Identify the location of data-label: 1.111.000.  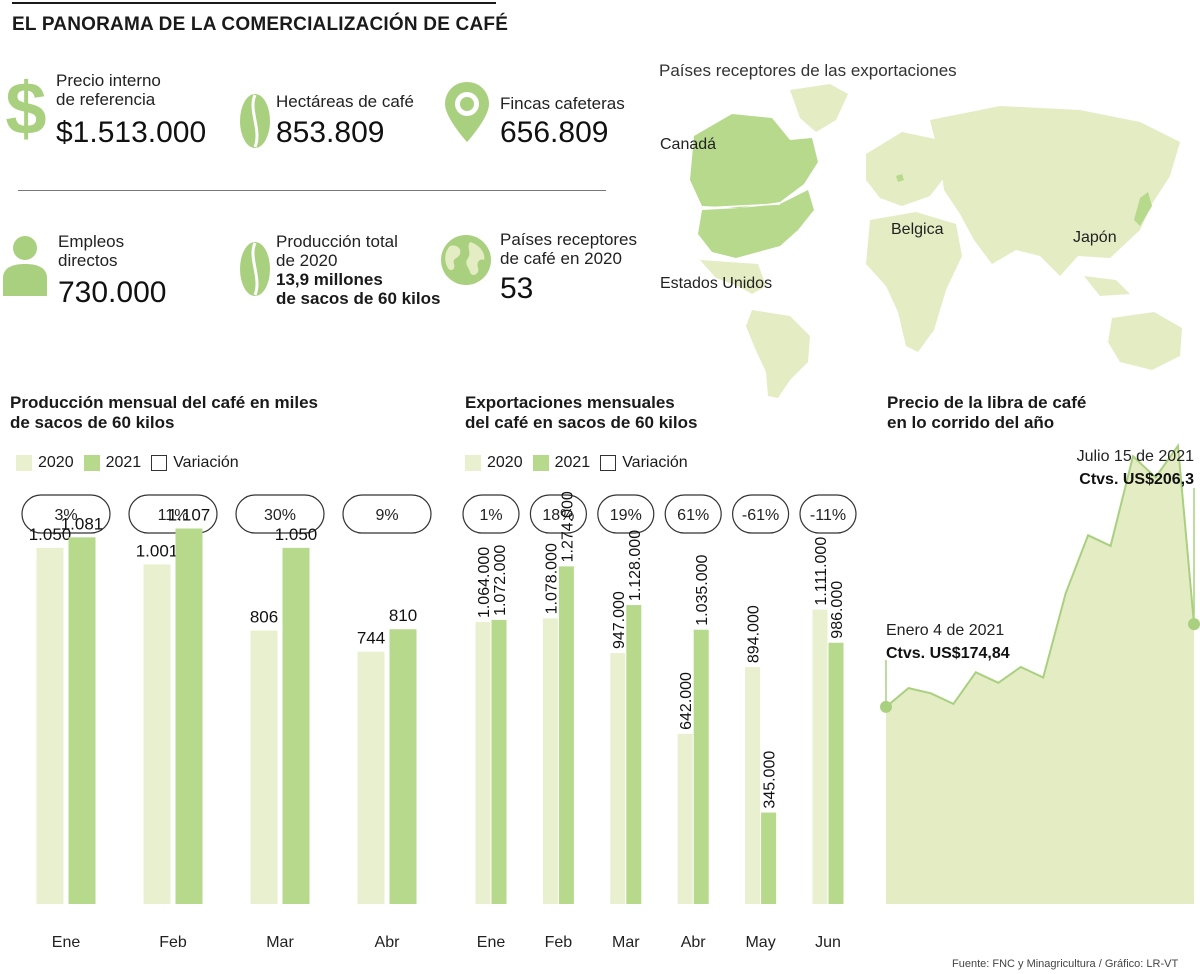
(821, 571).